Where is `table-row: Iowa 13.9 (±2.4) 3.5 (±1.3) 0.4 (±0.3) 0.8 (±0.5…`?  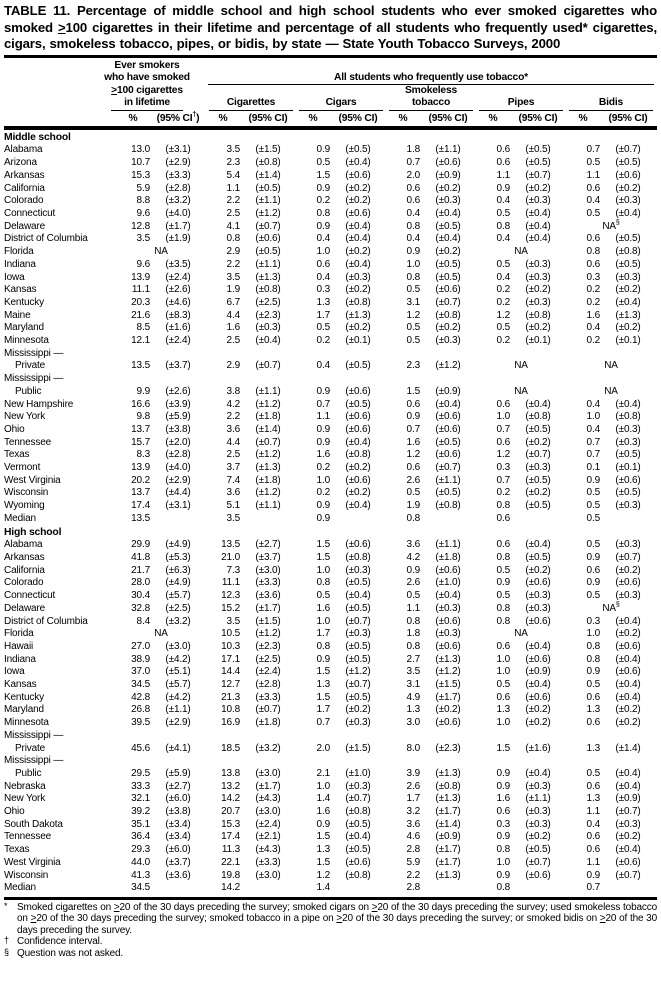
table-row: Iowa 13.9 (±2.4) 3.5 (±1.3) 0.4 (±0.3) 0.8 (±0.5… is located at coordinates (330, 278).